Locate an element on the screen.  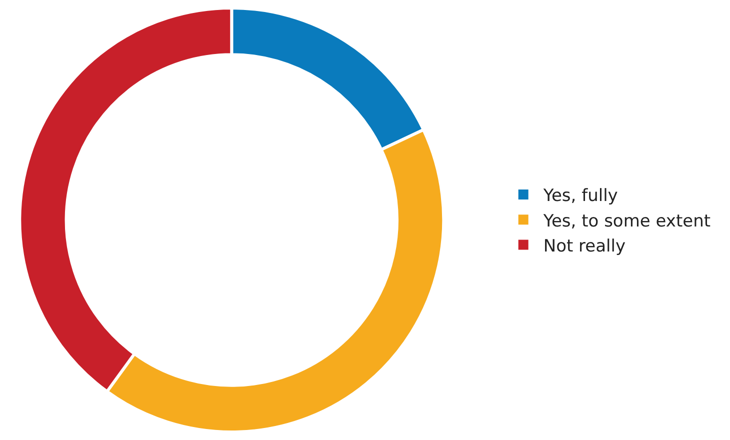
legend-label: Not really is located at coordinates (584, 246).